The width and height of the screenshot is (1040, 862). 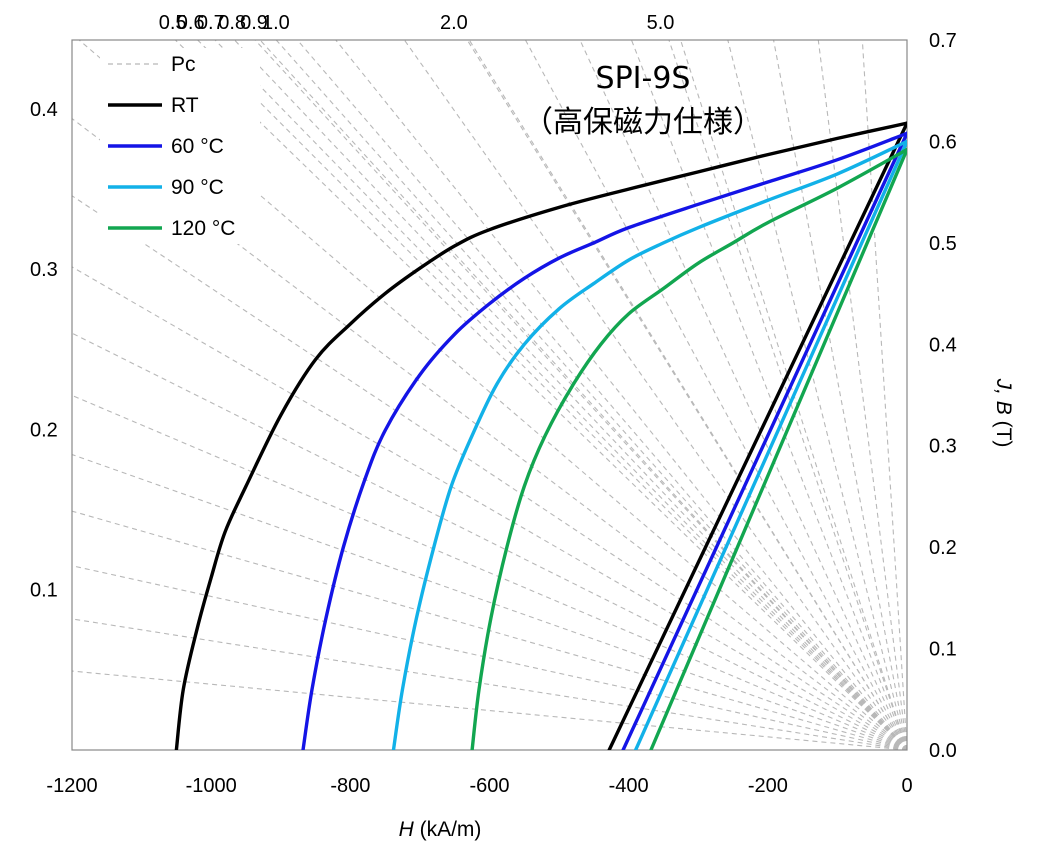 What do you see at coordinates (1003, 396) in the screenshot?
I see `right-axis-label-symbol: J, B` at bounding box center [1003, 396].